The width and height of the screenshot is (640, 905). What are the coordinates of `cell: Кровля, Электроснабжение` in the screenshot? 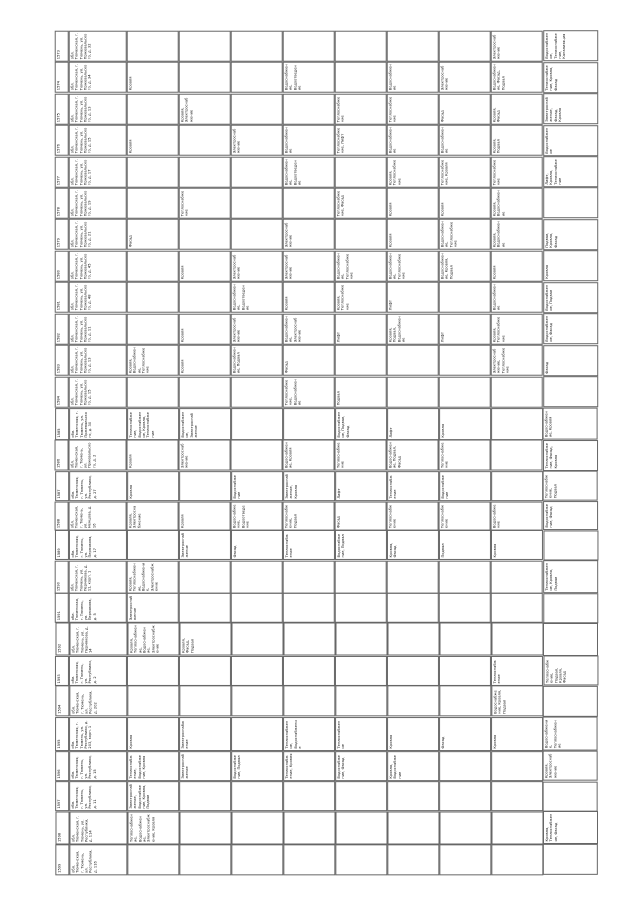 It's located at (204, 108).